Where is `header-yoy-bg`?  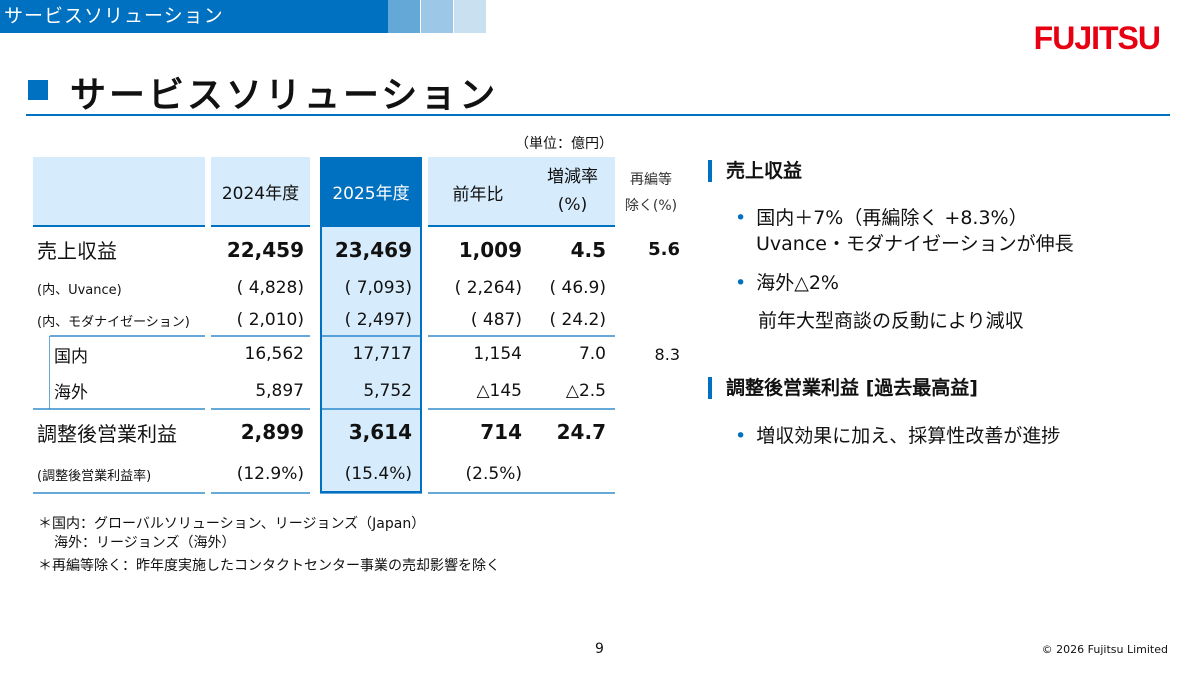
header-yoy-bg is located at coordinates (521, 192).